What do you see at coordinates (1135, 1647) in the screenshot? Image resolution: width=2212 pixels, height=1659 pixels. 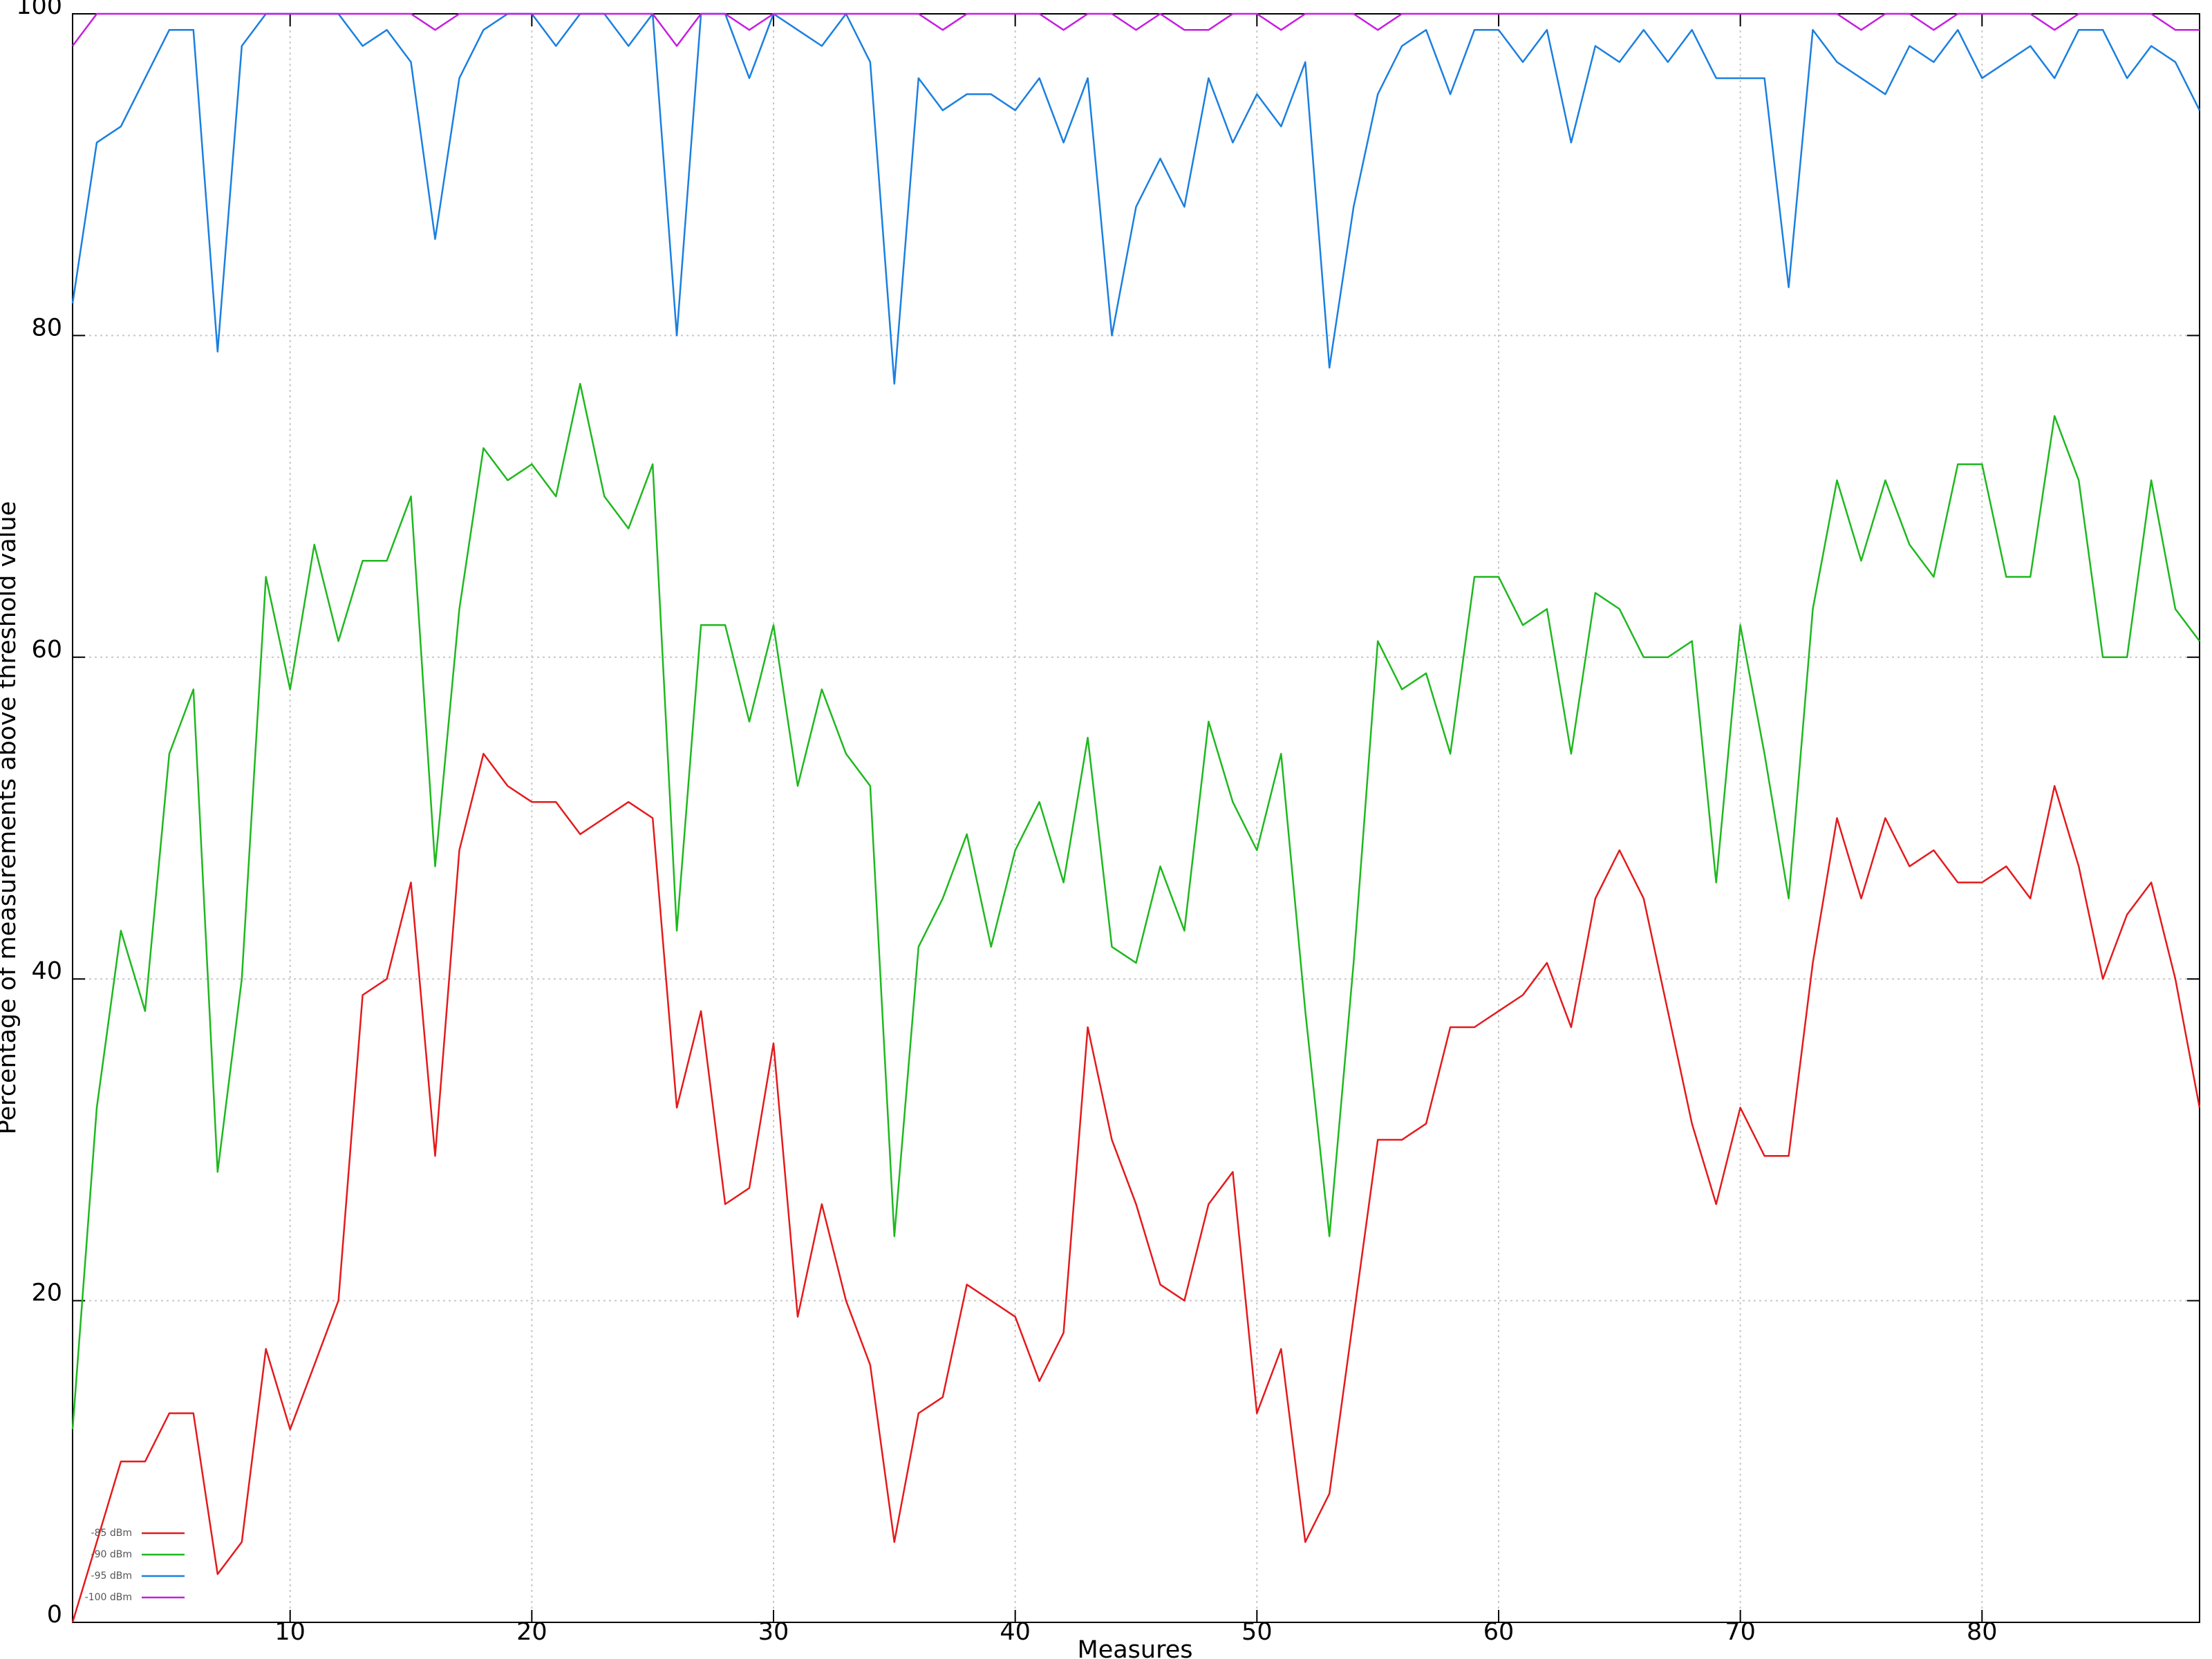 I see `x-axis-label: Measures` at bounding box center [1135, 1647].